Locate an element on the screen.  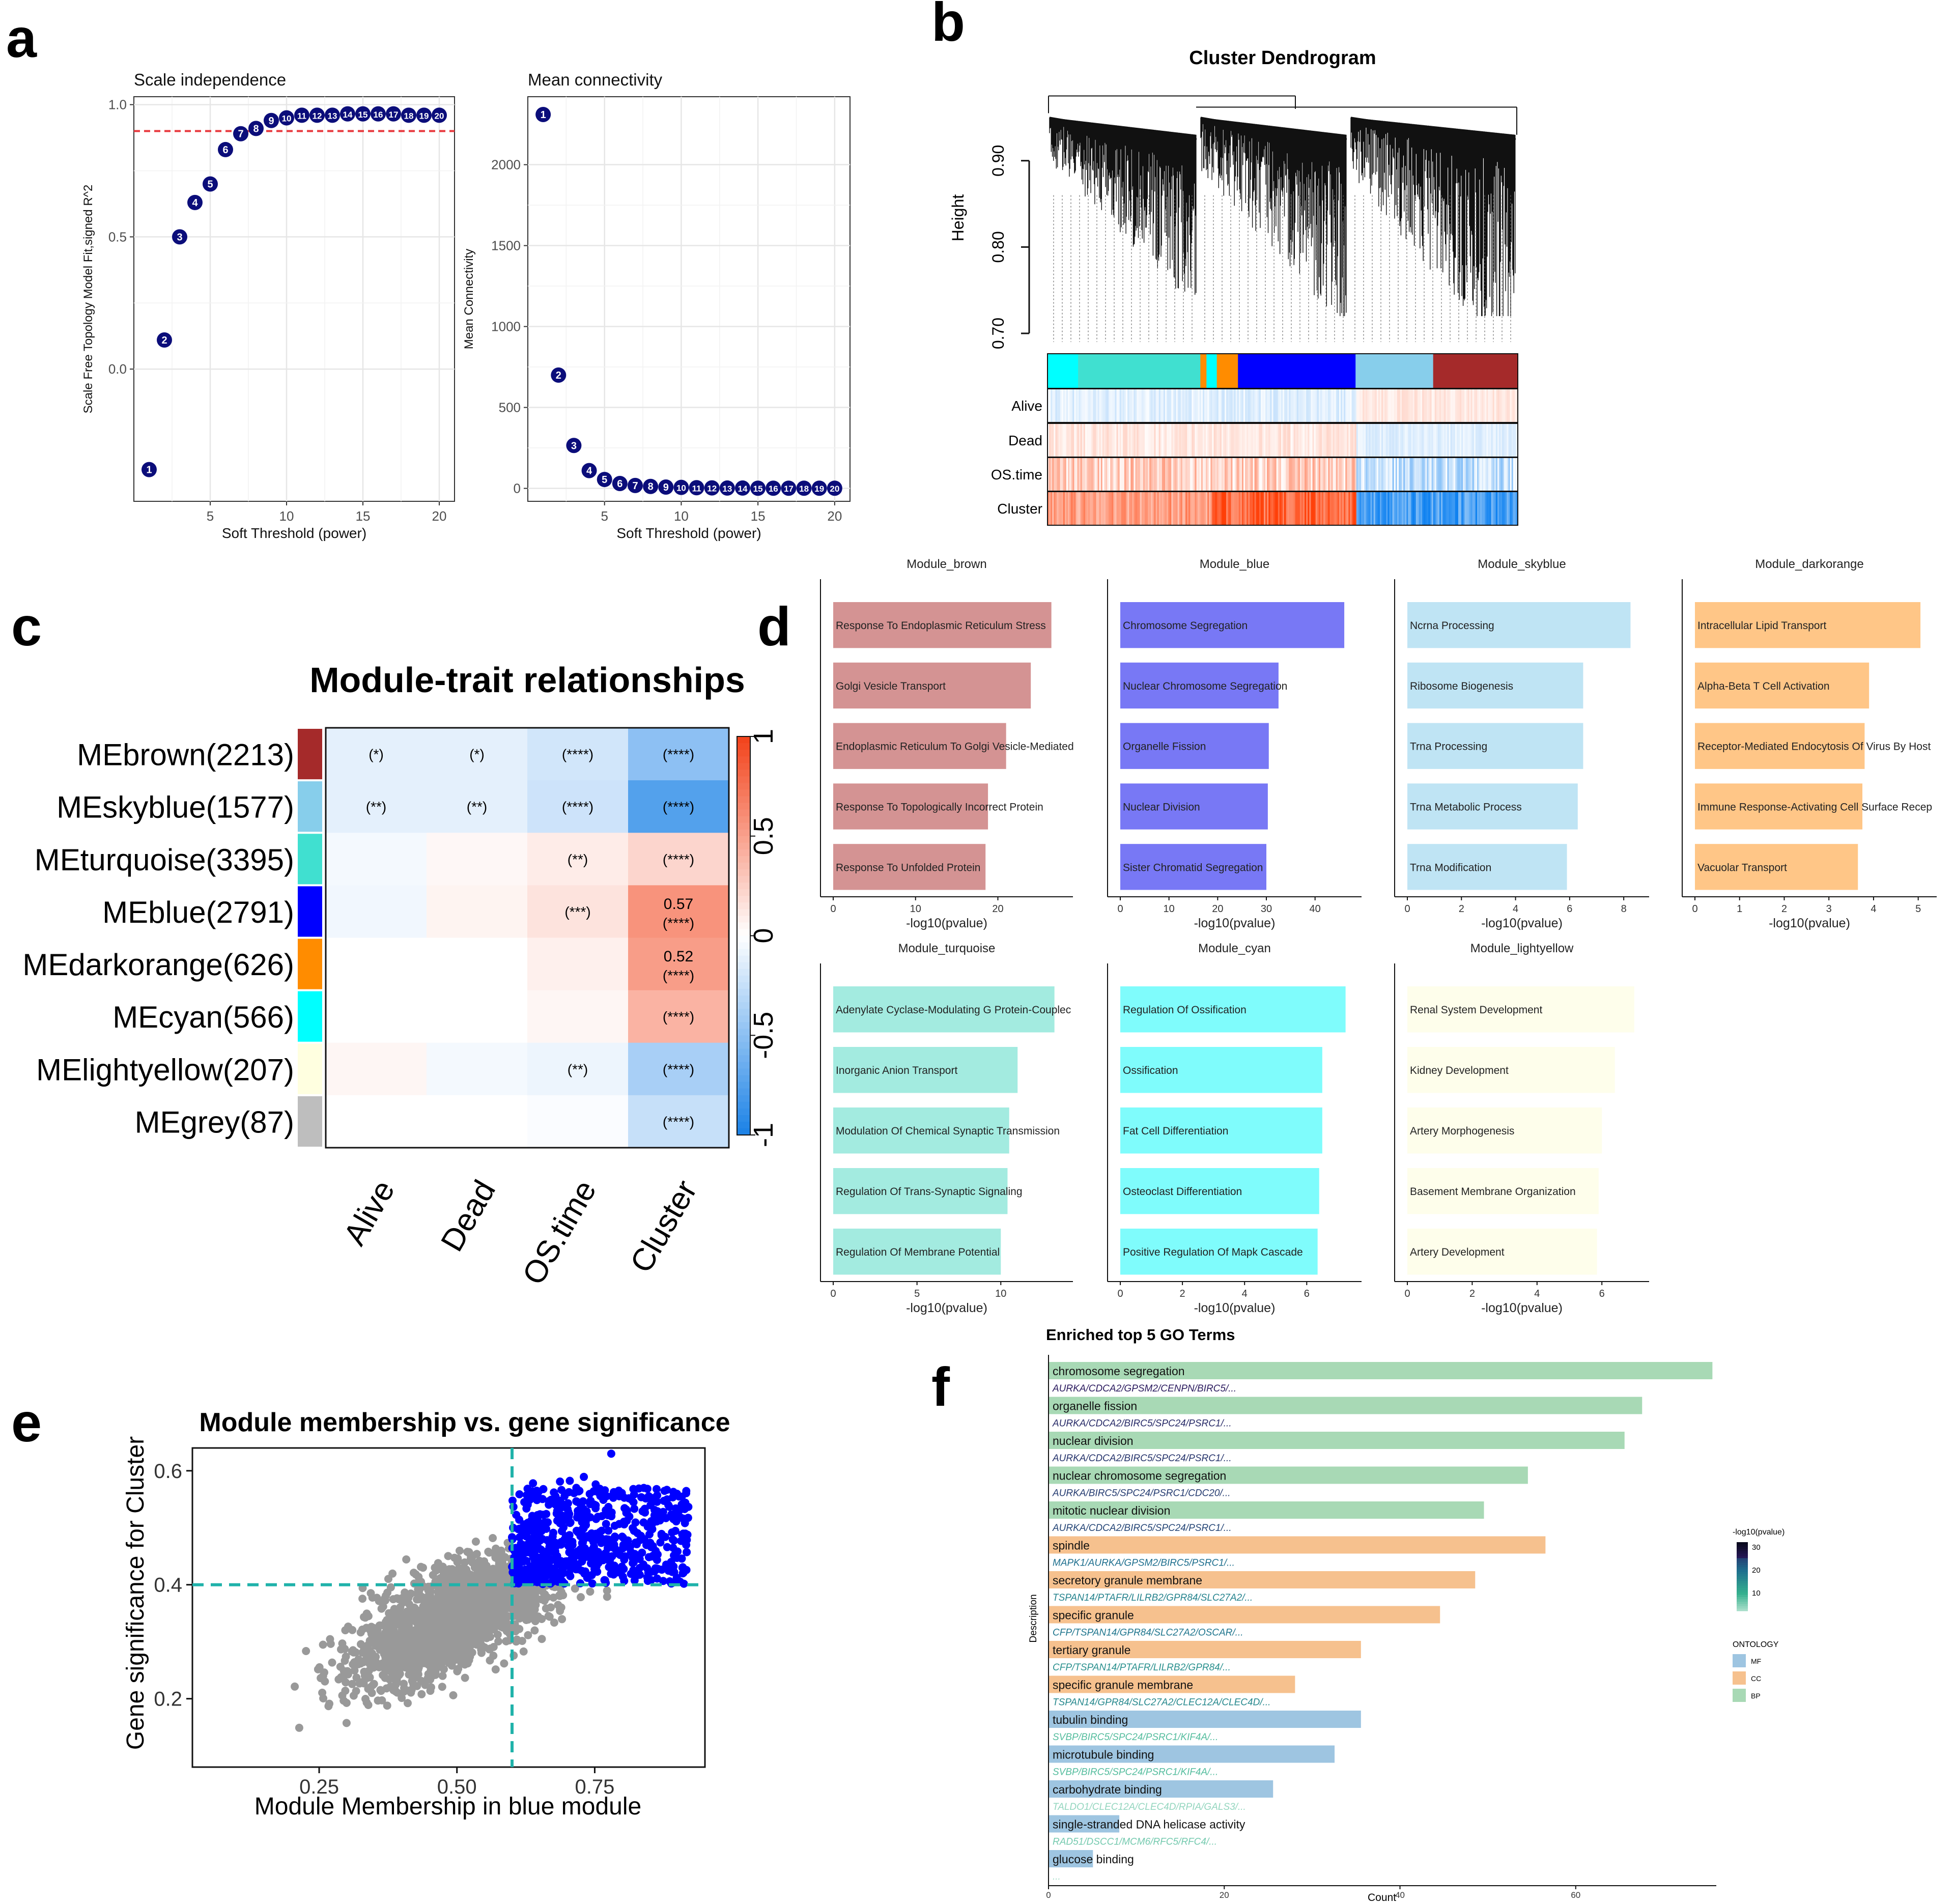
legend-tick-label: 0 is located at coordinates (764, 935).